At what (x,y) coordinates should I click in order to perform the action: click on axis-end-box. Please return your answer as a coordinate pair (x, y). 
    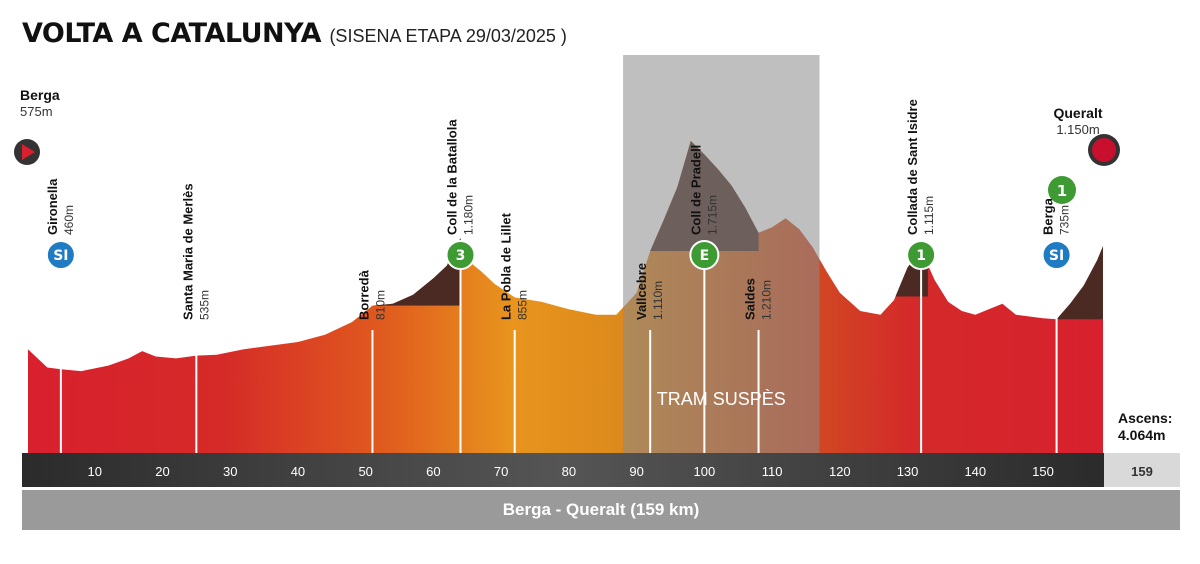
    Looking at the image, I should click on (1142, 470).